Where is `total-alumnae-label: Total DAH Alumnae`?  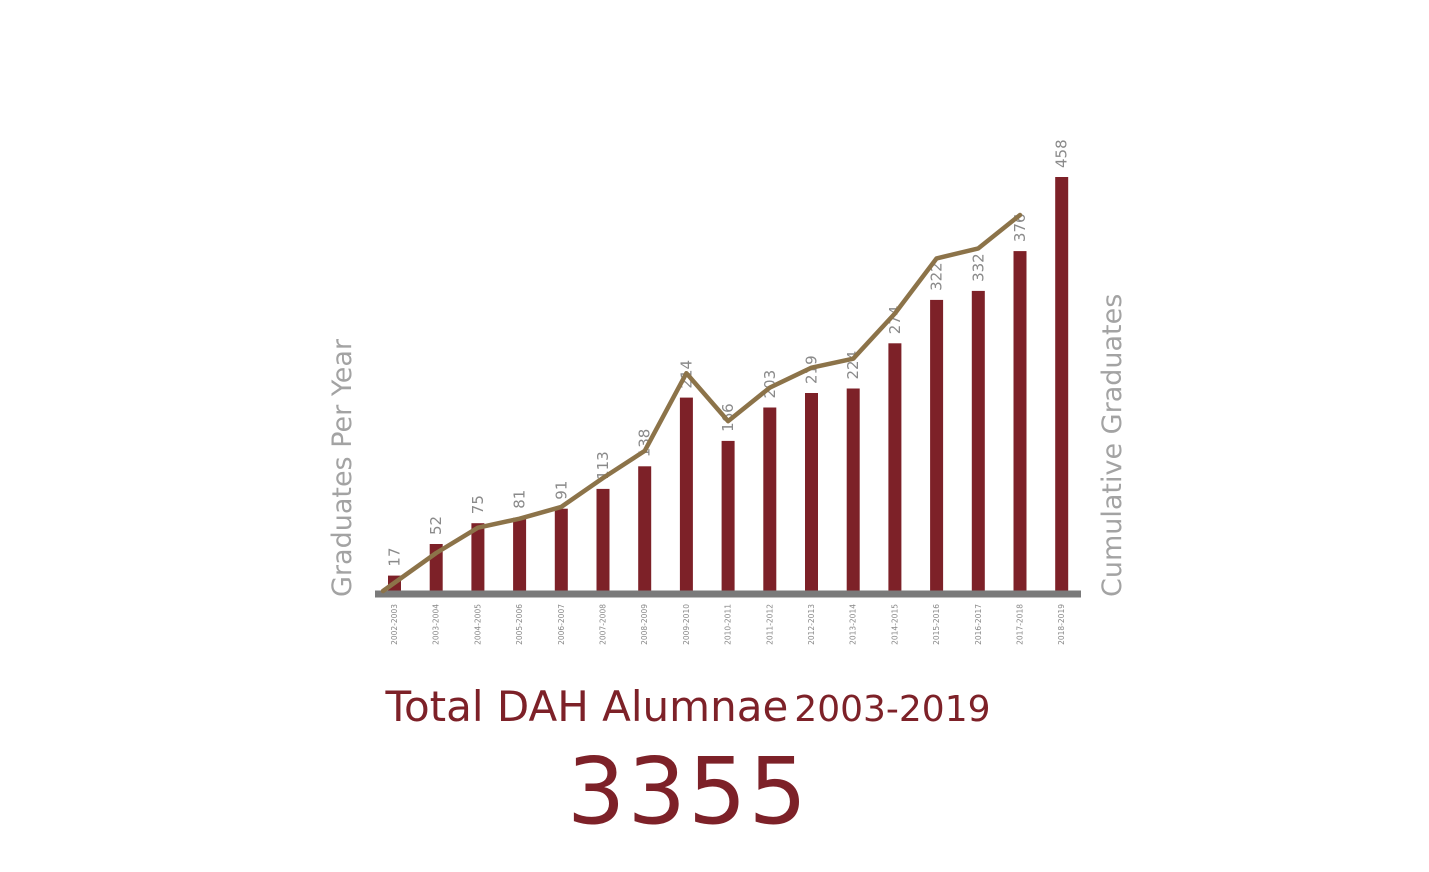
total-alumnae-label: Total DAH Alumnae is located at coordinates (587, 706).